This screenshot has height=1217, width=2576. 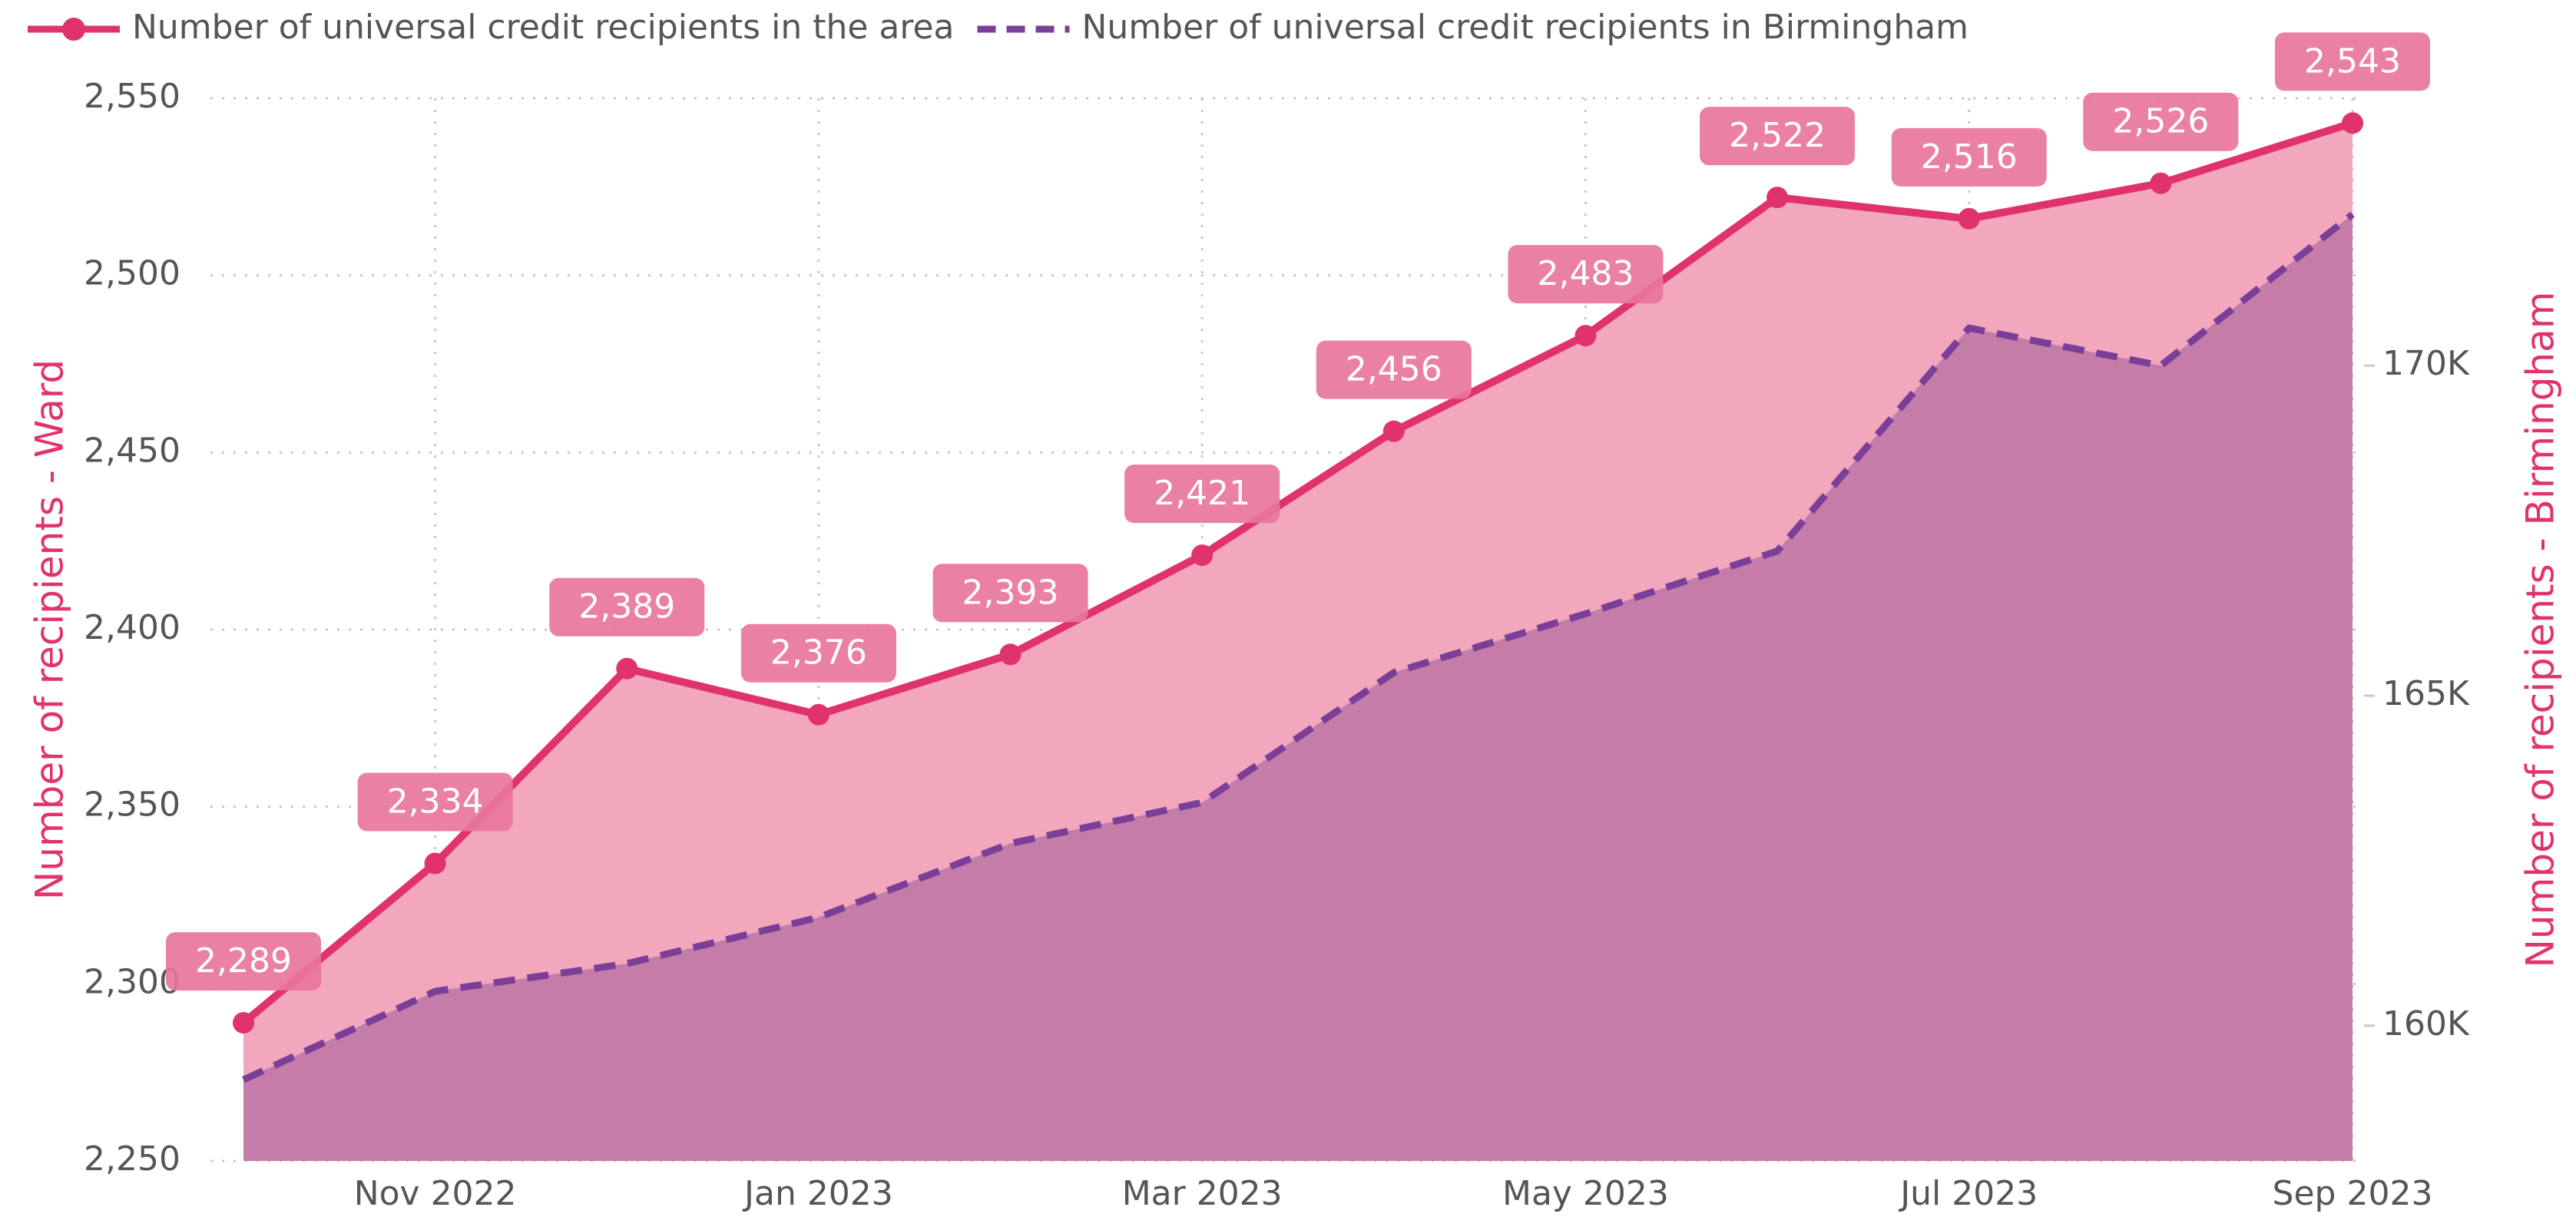 I want to click on y2-axis-title: Number of recipients - Birmingham, so click(x=2541, y=630).